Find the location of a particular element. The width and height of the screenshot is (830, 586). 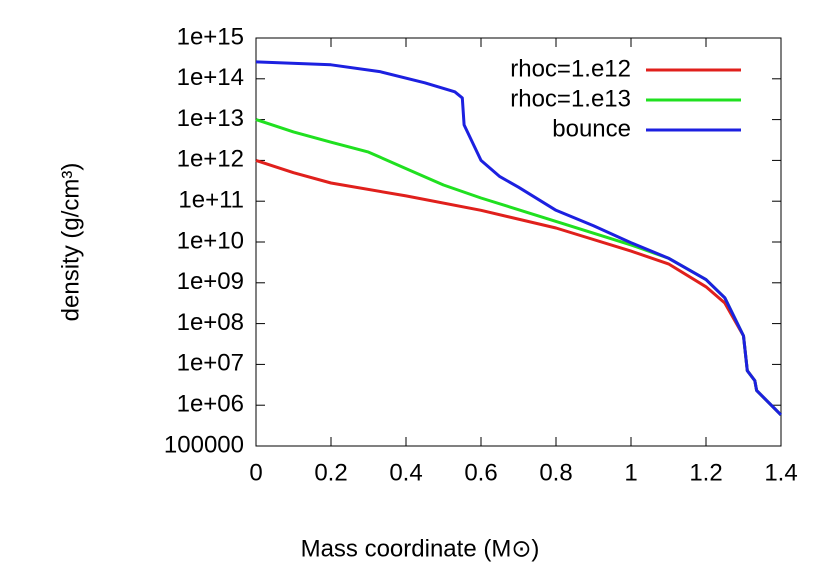

y-tick-label: 1e+15 is located at coordinates (210, 36).